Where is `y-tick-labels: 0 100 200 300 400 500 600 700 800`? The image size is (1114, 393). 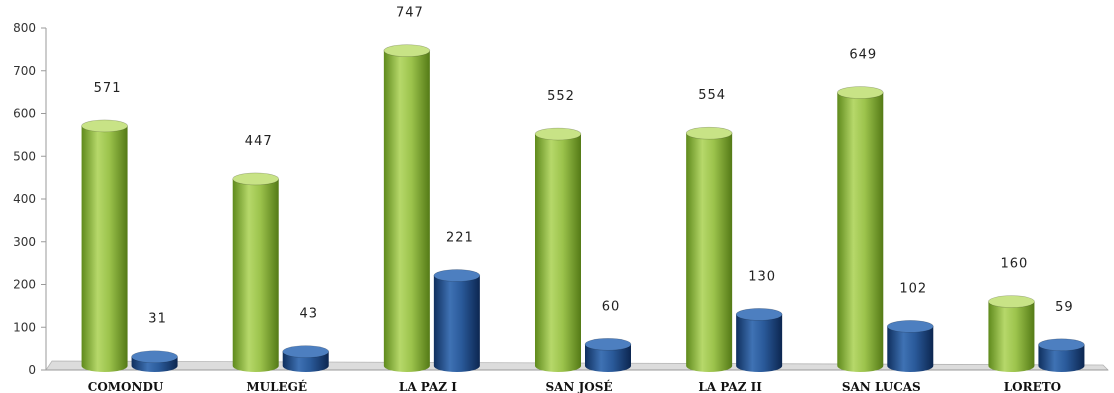
y-tick-labels: 0 100 200 300 400 500 600 700 800 is located at coordinates (29, 199).